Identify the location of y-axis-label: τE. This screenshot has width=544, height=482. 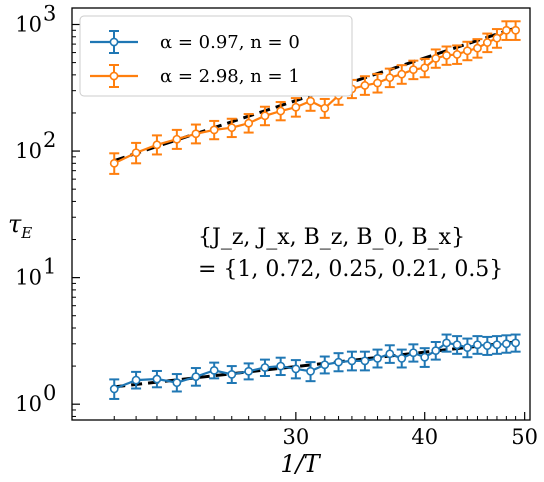
(20, 226).